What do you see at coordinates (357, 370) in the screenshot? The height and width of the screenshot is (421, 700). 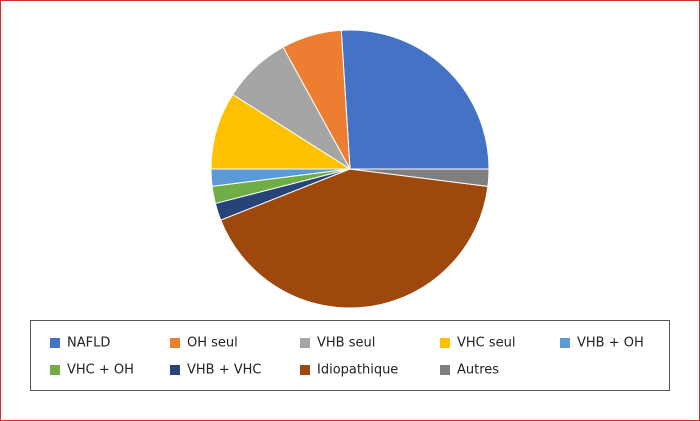 I see `legend-label: Idiopathique` at bounding box center [357, 370].